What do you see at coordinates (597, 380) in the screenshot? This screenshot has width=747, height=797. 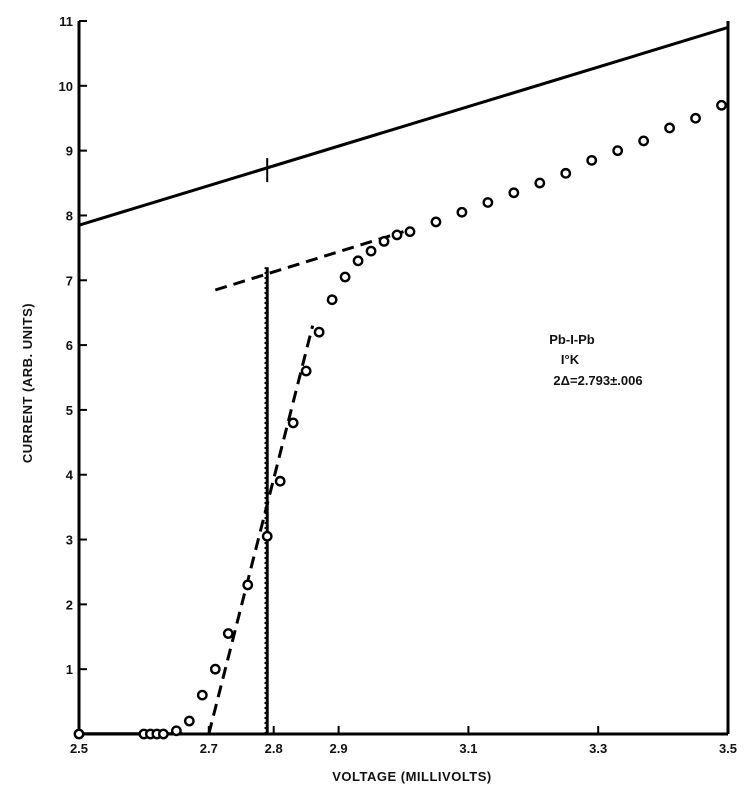 I see `annotation-line-3: 2Δ=2.793±.006` at bounding box center [597, 380].